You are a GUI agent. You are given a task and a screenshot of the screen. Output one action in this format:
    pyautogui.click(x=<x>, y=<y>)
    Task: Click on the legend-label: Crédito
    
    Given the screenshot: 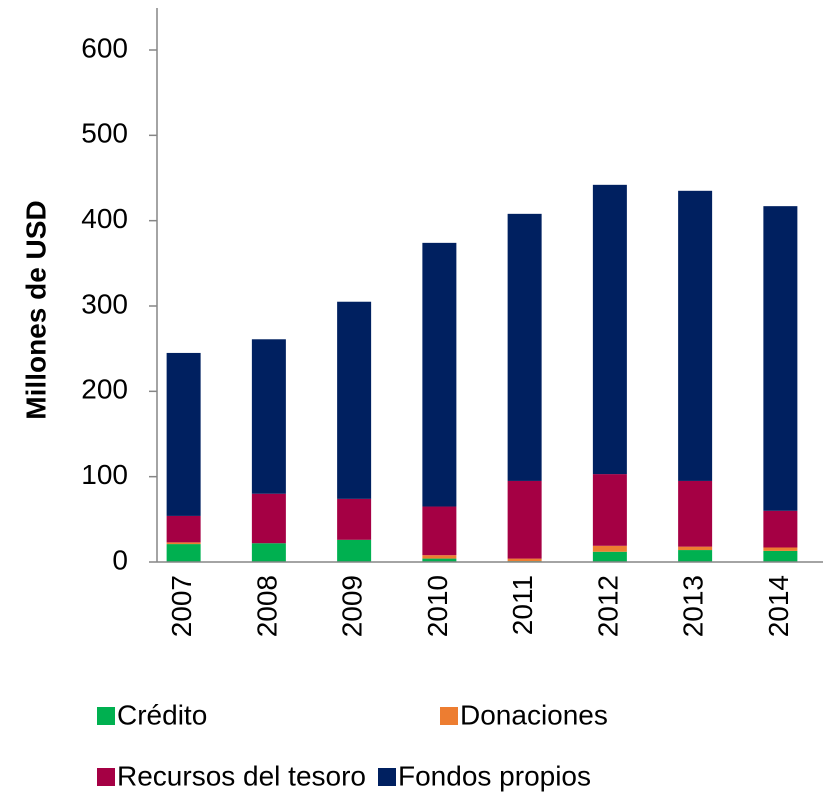 What is the action you would take?
    pyautogui.click(x=162, y=714)
    